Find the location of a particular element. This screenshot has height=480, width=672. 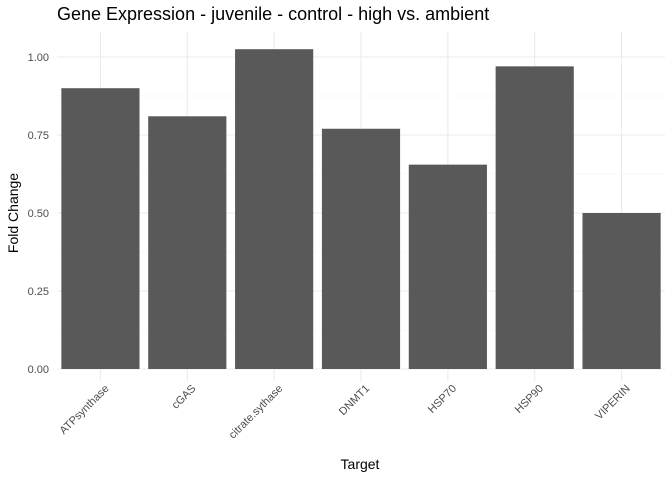

x-tick-label: HSP70 is located at coordinates (442, 399).